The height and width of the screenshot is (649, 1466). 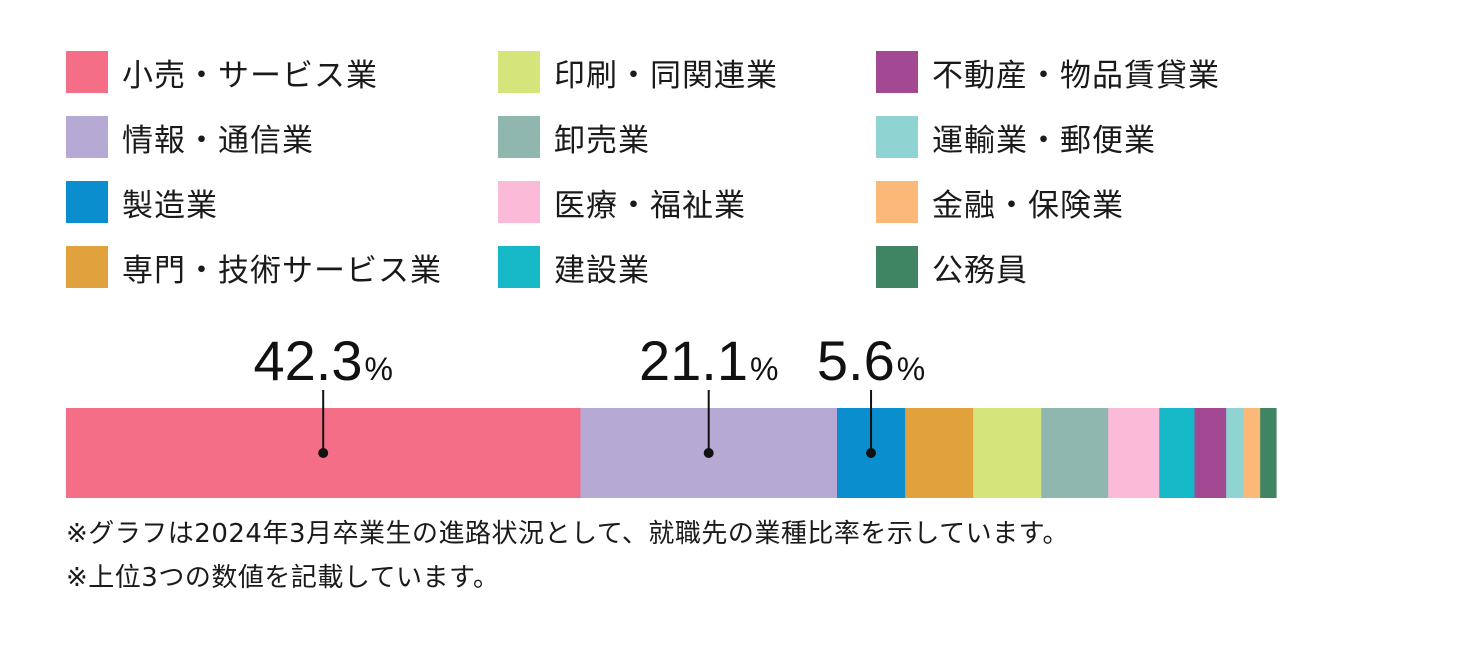 What do you see at coordinates (568, 534) in the screenshot?
I see `footnote-1: ※グラフは2024年3月卒業生の進路状況として、就職先の業種比率を示しています。` at bounding box center [568, 534].